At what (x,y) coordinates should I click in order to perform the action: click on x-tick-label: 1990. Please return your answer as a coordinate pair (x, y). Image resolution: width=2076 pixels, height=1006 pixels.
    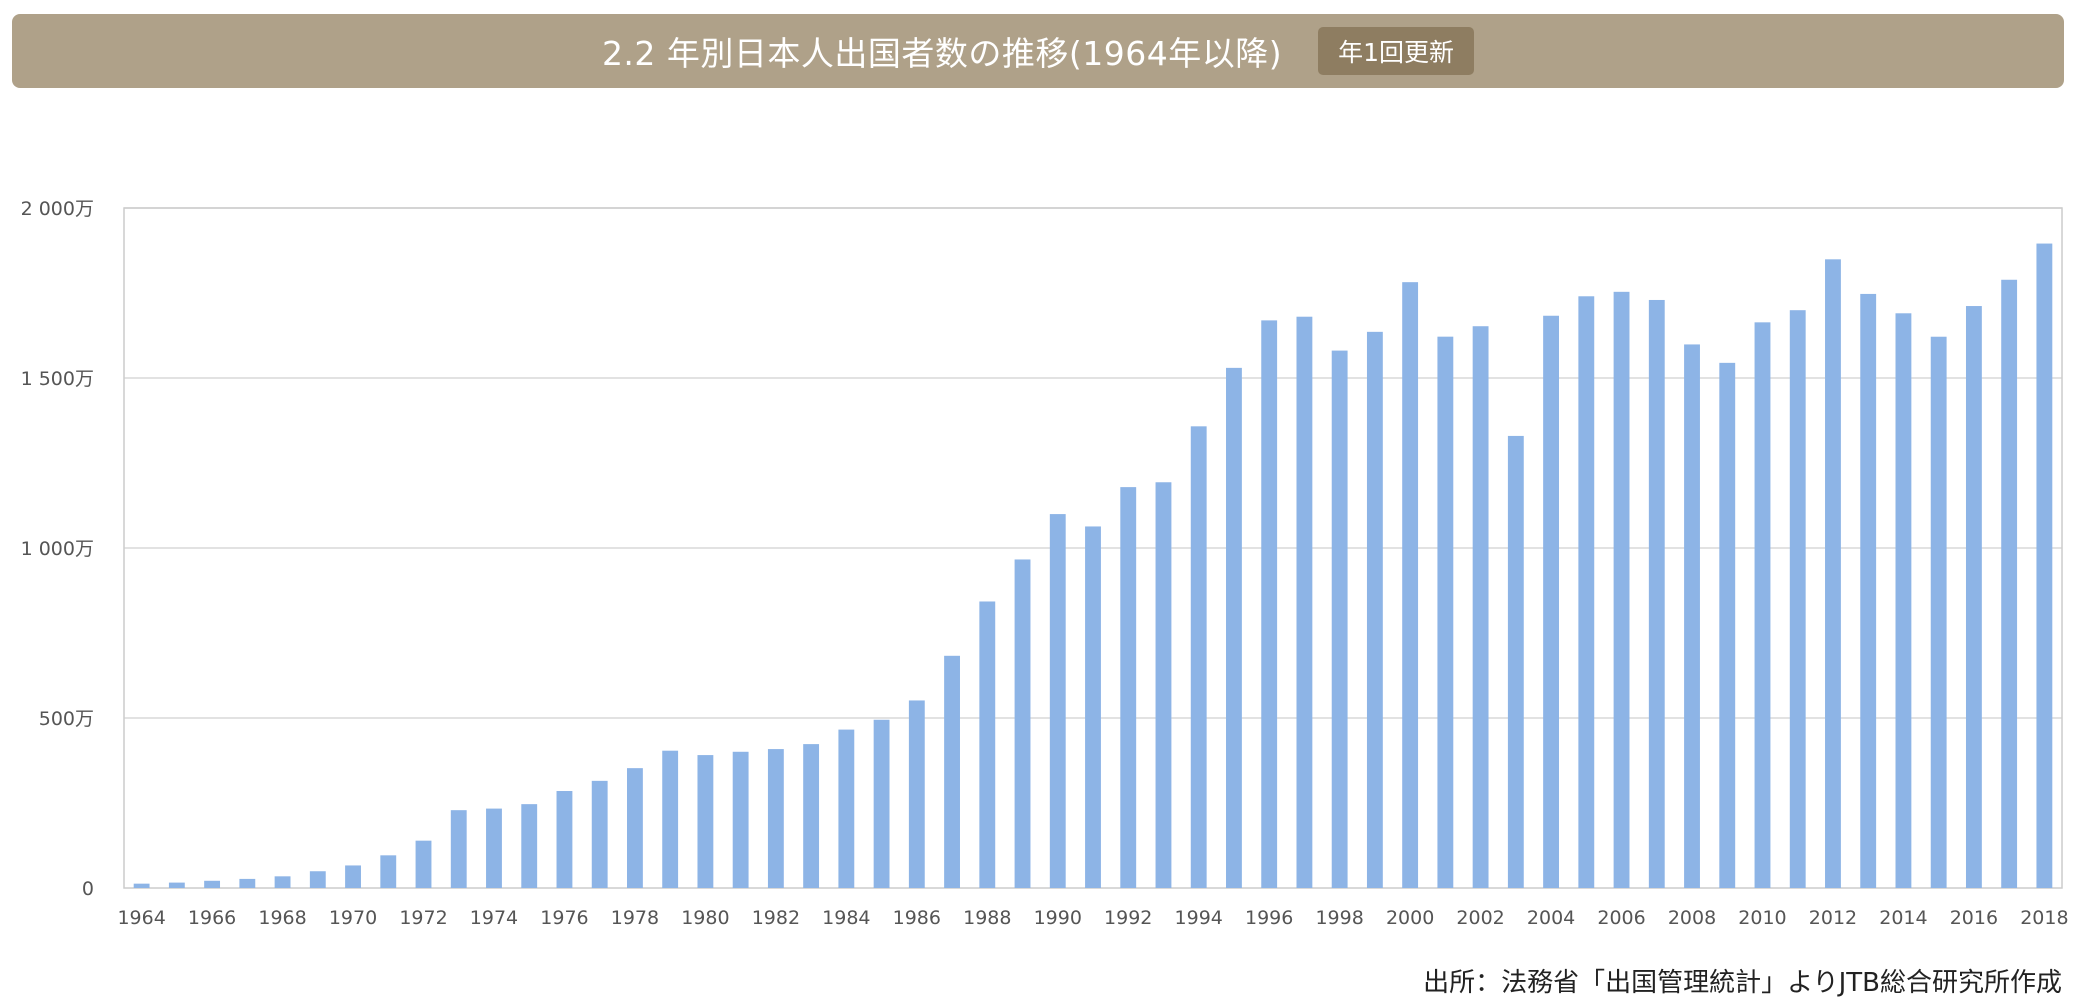
    Looking at the image, I should click on (1058, 918).